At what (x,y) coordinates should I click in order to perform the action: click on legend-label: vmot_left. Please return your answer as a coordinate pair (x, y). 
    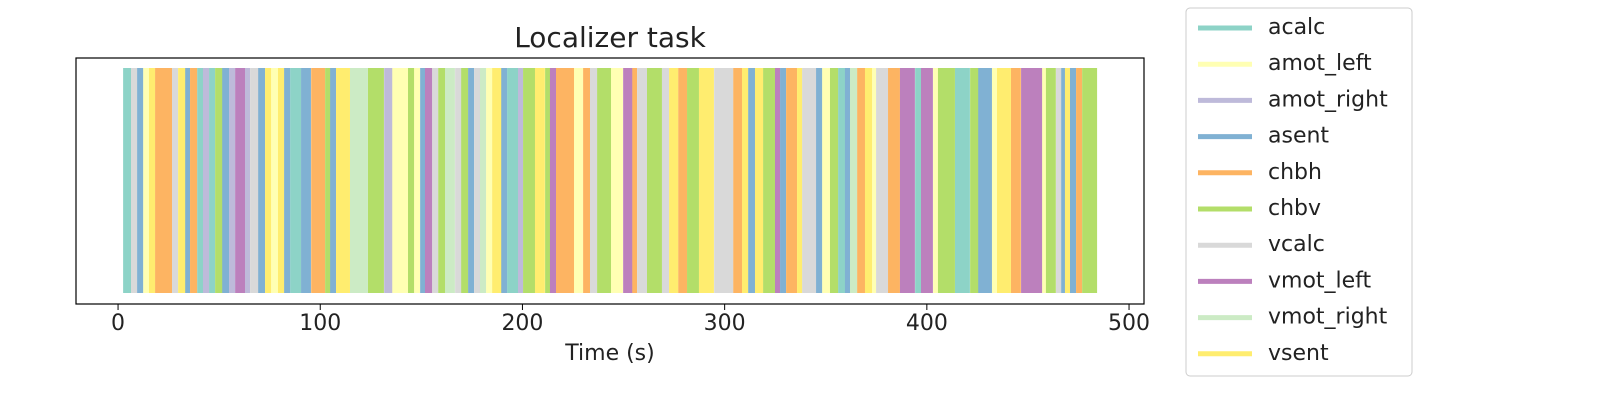
    Looking at the image, I should click on (1320, 280).